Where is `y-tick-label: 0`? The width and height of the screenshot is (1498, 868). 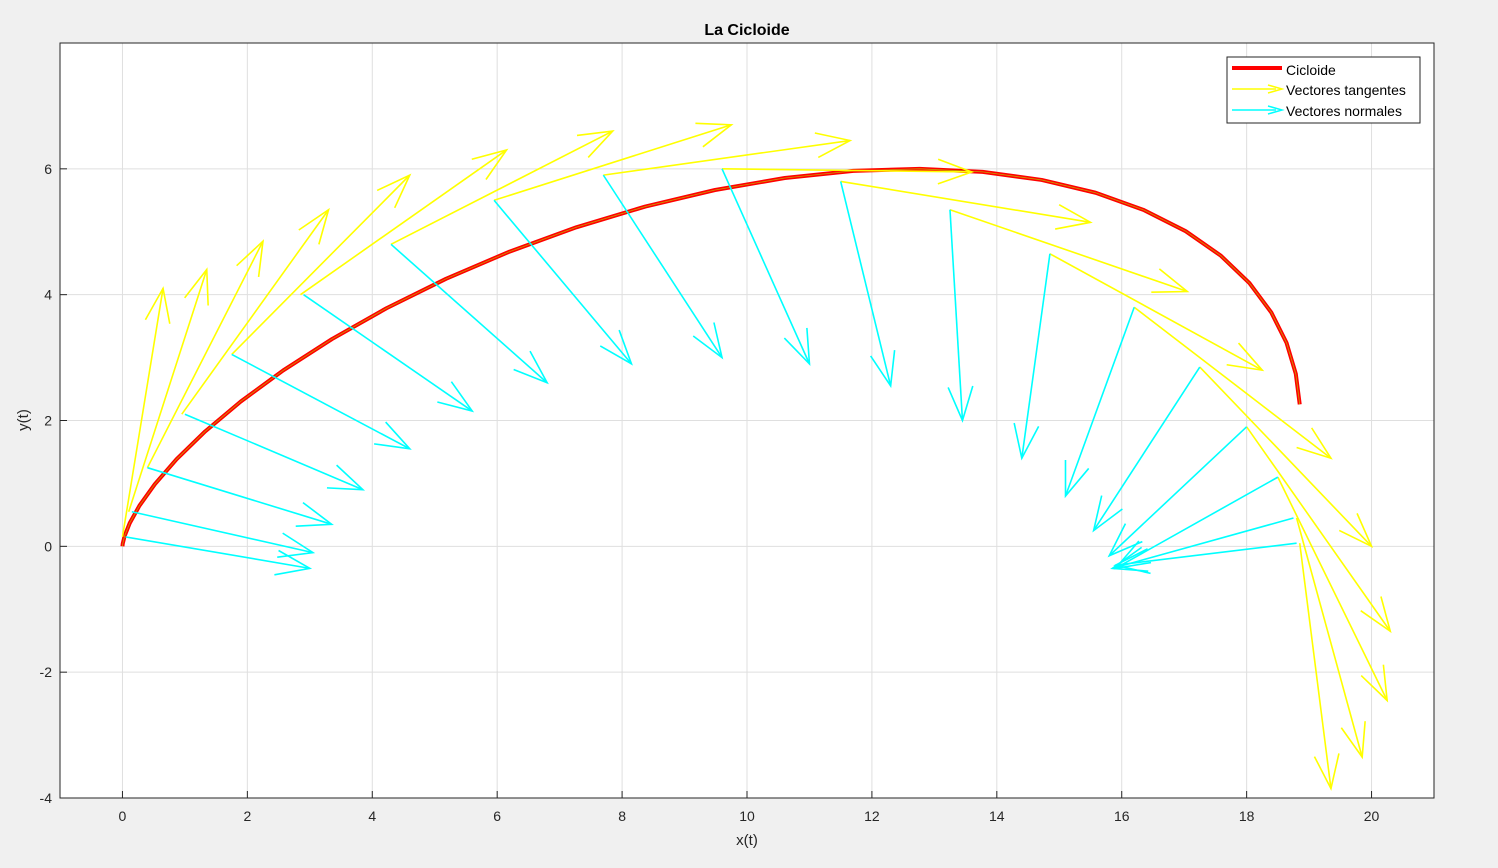 y-tick-label: 0 is located at coordinates (48, 546).